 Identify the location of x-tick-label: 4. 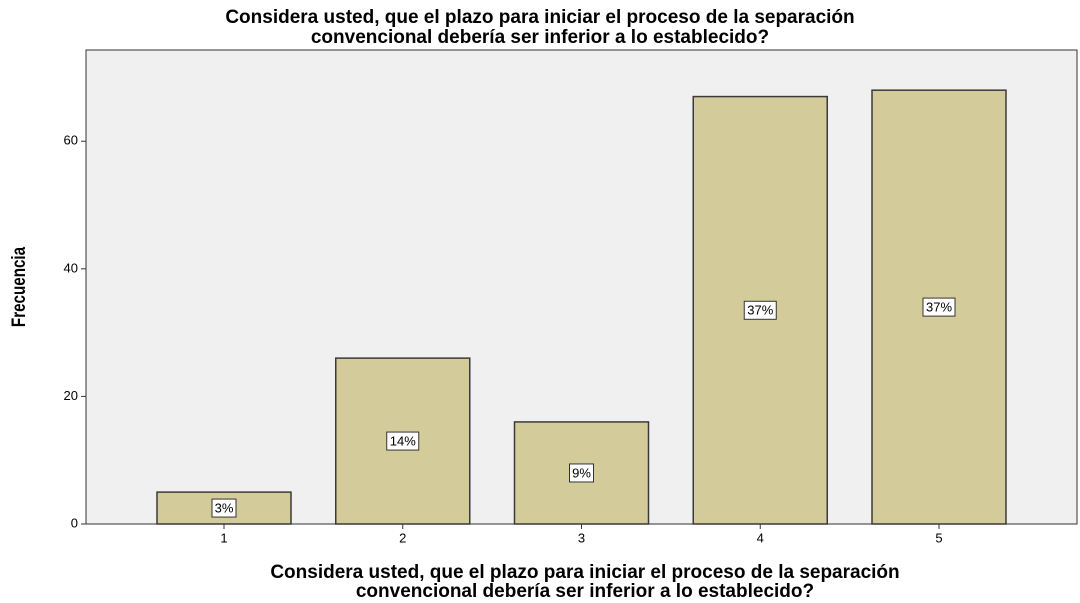
(760, 537).